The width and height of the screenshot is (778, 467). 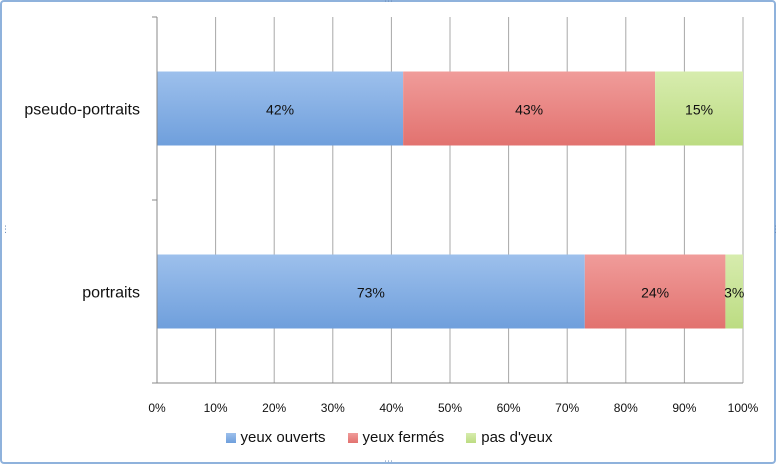 What do you see at coordinates (391, 408) in the screenshot?
I see `x-tick-label: 40%` at bounding box center [391, 408].